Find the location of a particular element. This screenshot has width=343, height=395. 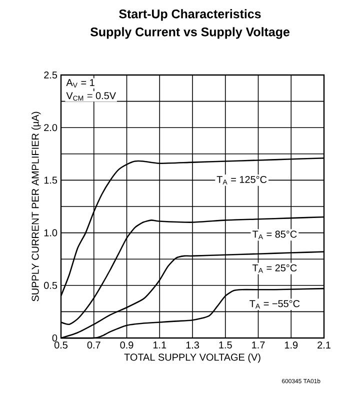

y-tick-label: 0 is located at coordinates (55, 338).